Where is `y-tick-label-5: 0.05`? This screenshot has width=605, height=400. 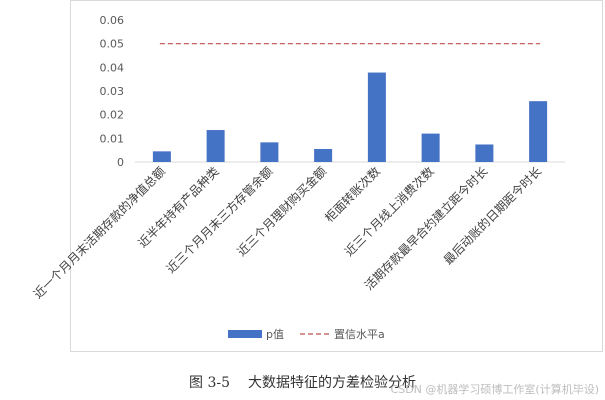
y-tick-label-5: 0.05 is located at coordinates (112, 44).